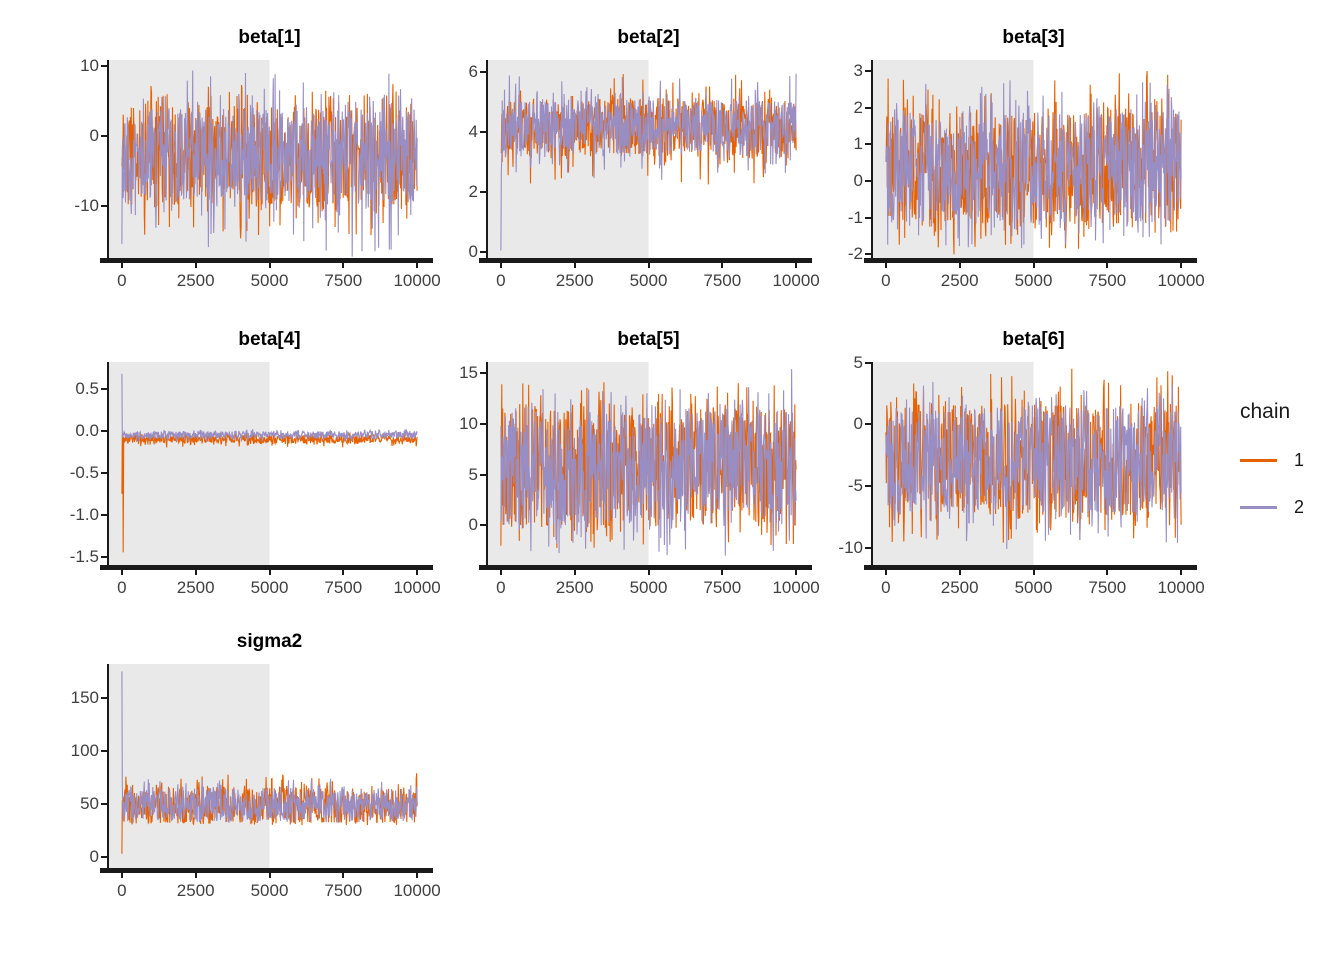  I want to click on x-tick-label-2500-beta-4: 2500, so click(195, 587).